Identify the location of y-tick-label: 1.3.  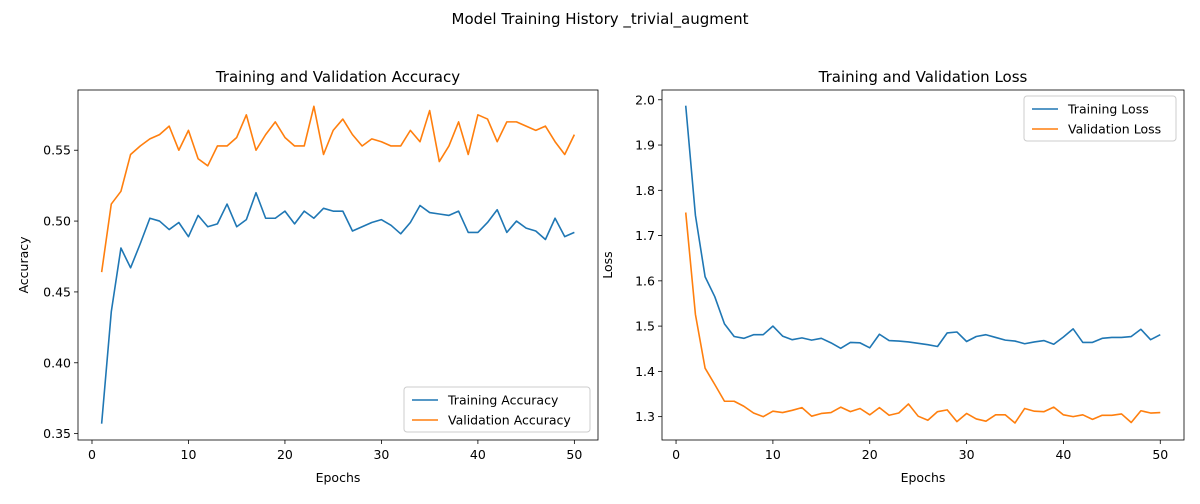
(645, 416).